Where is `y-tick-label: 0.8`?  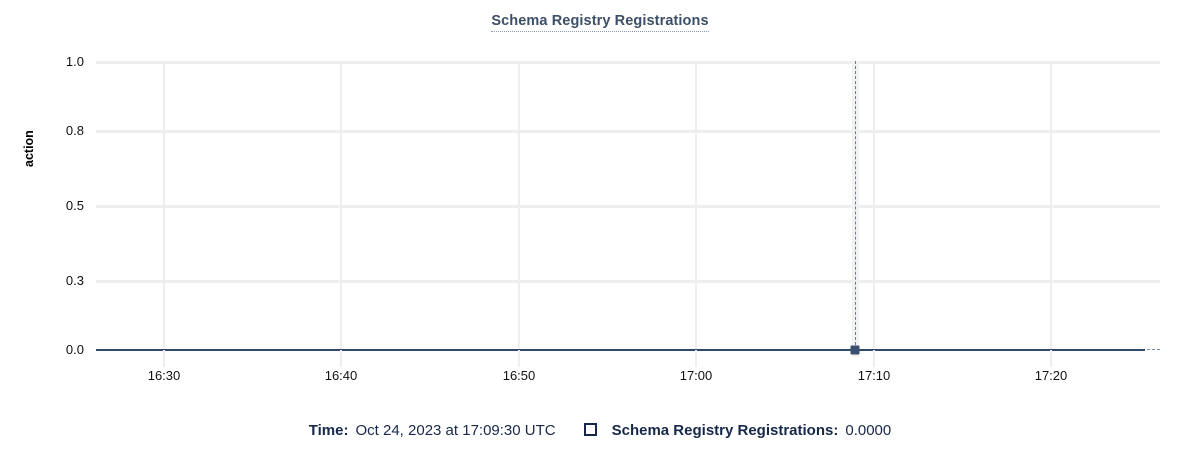
y-tick-label: 0.8 is located at coordinates (74, 130).